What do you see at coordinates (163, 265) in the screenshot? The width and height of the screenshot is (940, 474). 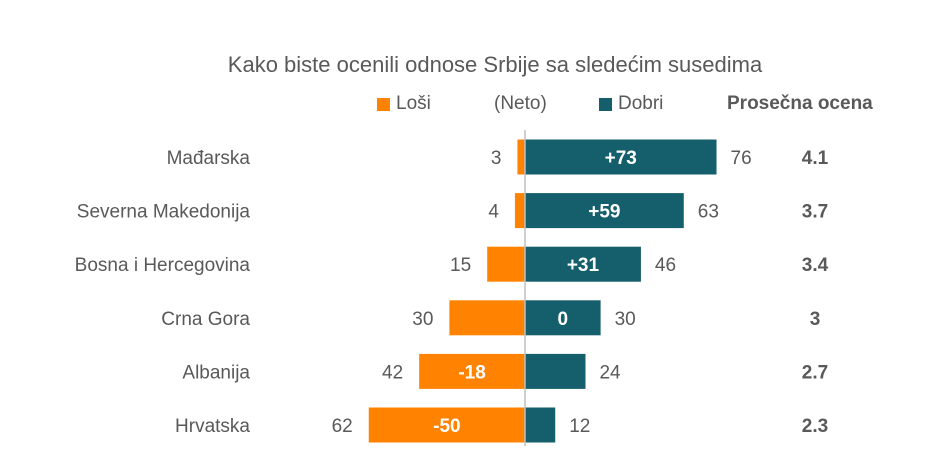 I see `category-label: Bosna i Hercegovina` at bounding box center [163, 265].